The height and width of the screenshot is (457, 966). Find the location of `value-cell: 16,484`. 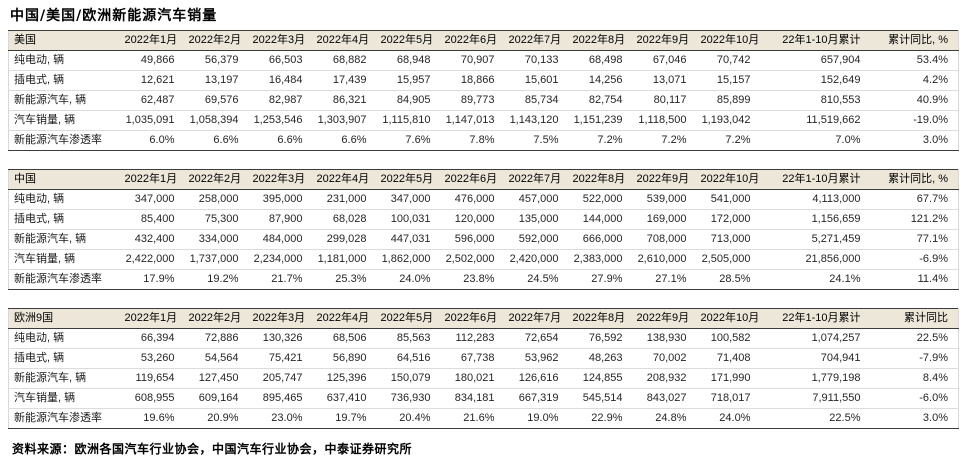

value-cell: 16,484 is located at coordinates (280, 80).